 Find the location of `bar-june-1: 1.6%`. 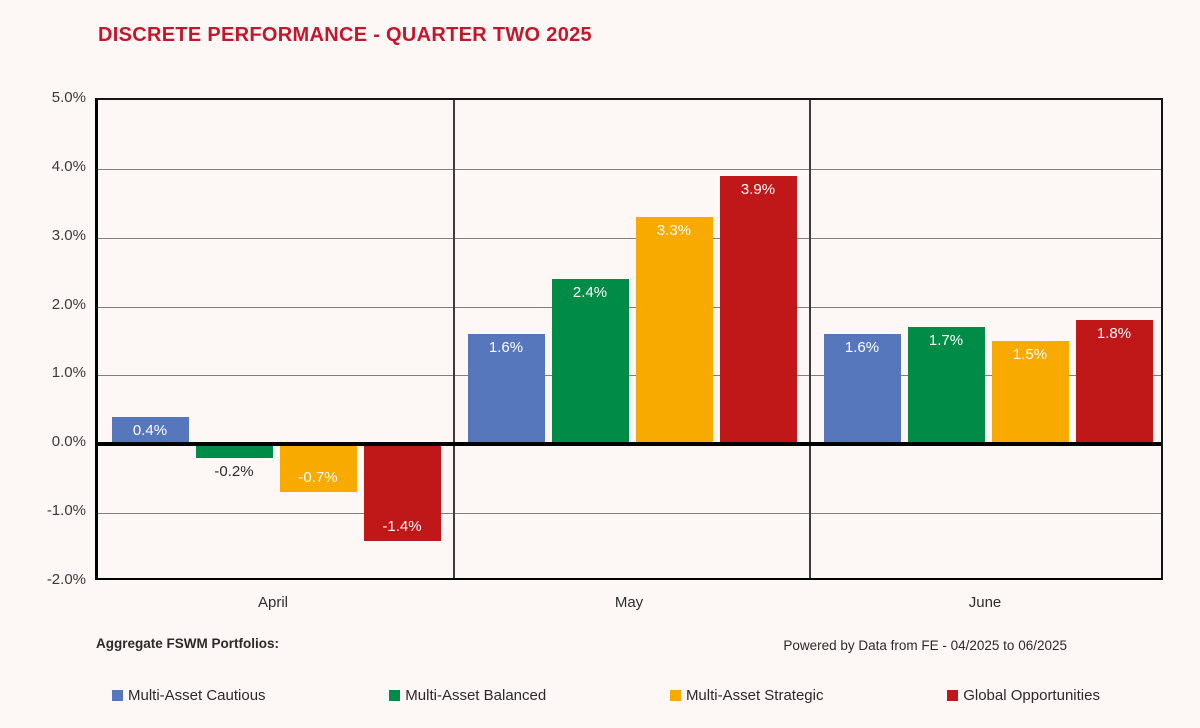

bar-june-1: 1.6% is located at coordinates (862, 389).